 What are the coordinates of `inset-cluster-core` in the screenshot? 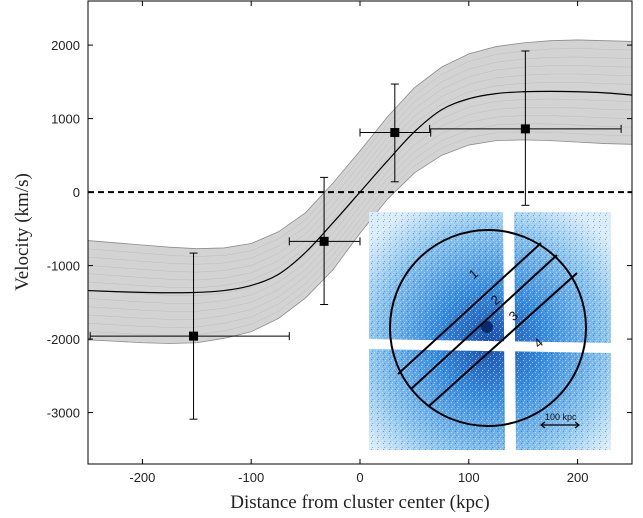 It's located at (487, 327).